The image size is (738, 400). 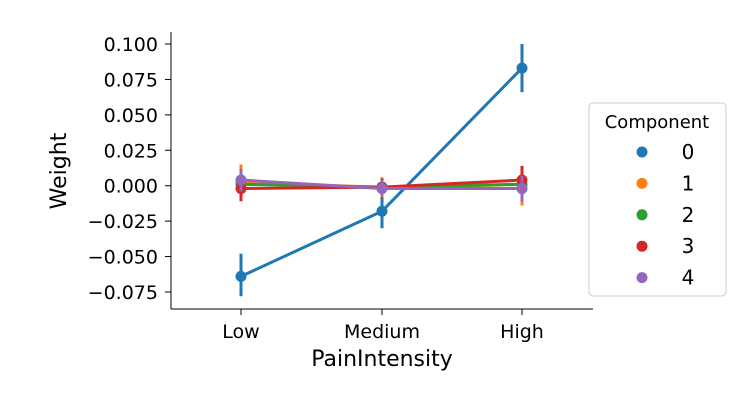 I want to click on legend-label: 2, so click(x=688, y=215).